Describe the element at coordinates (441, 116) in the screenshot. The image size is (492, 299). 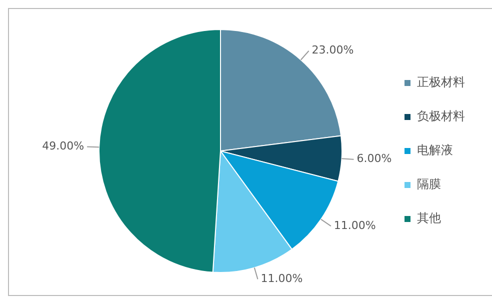
I see `legend-label: 负极材料` at that location.